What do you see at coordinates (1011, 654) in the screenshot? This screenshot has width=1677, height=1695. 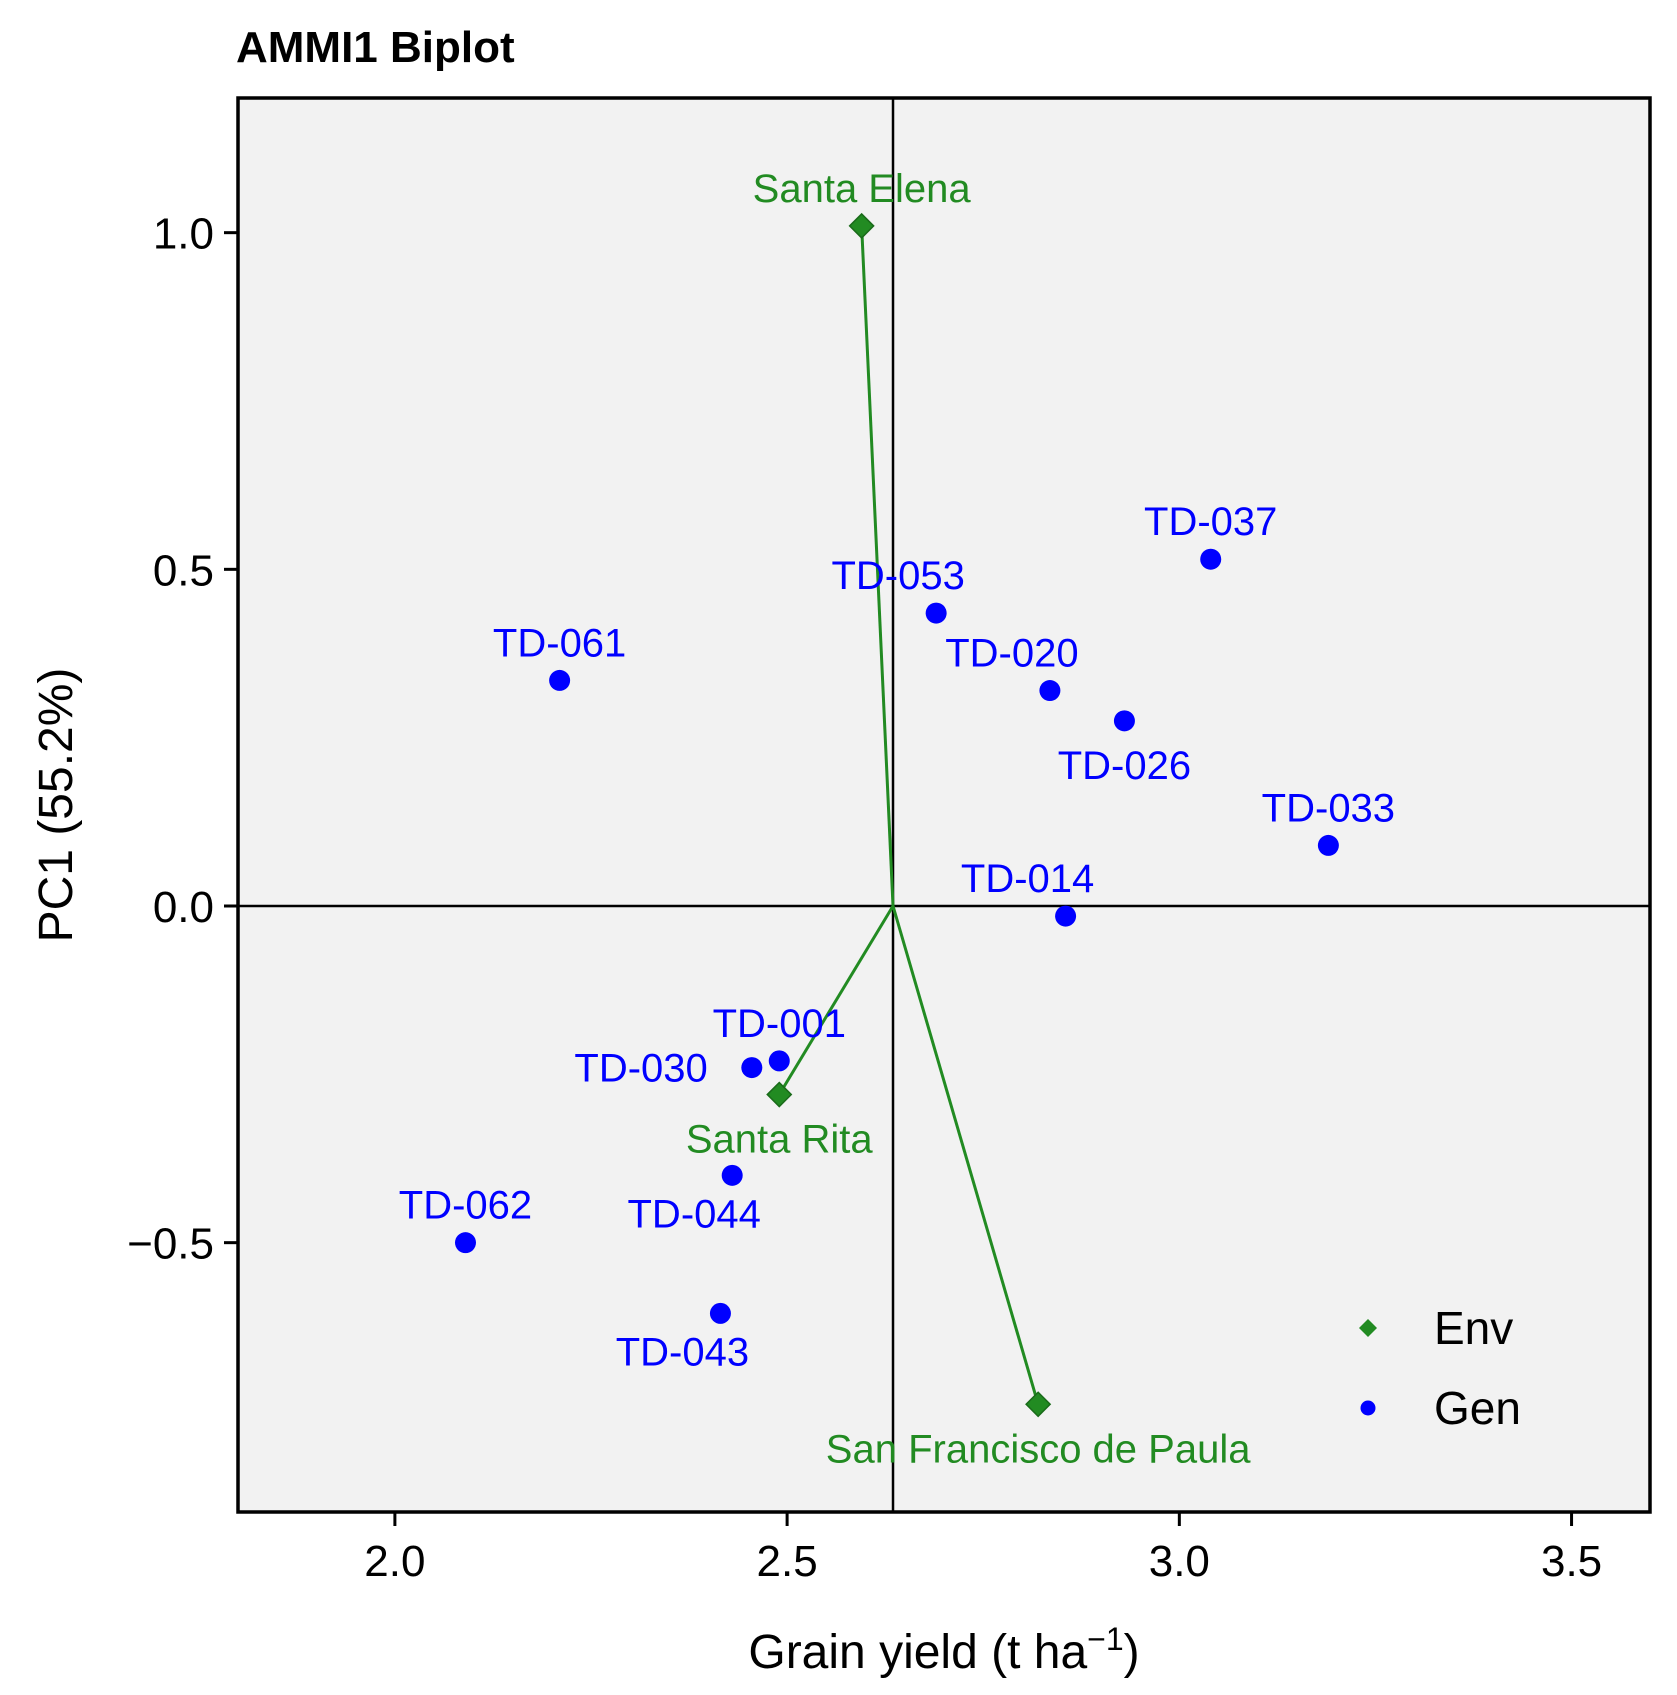 I see `point-label-td-020: TD-020` at bounding box center [1011, 654].